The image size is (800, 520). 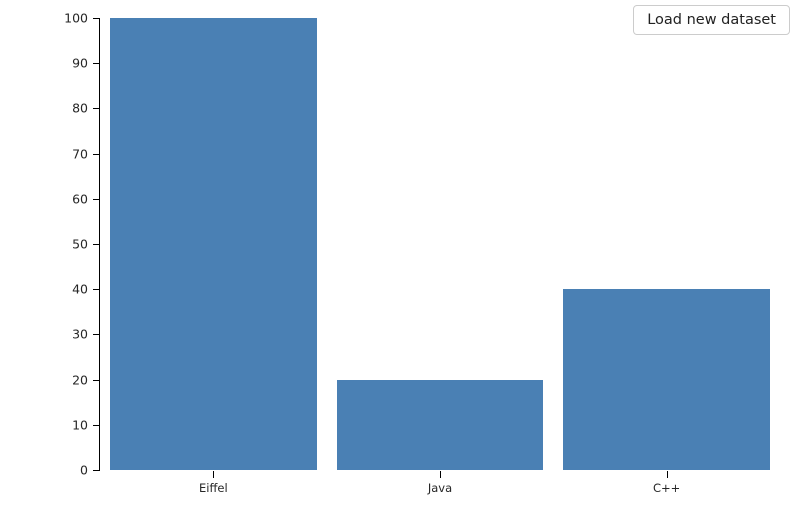 What do you see at coordinates (80, 154) in the screenshot?
I see `y-axis-tick-label: 70` at bounding box center [80, 154].